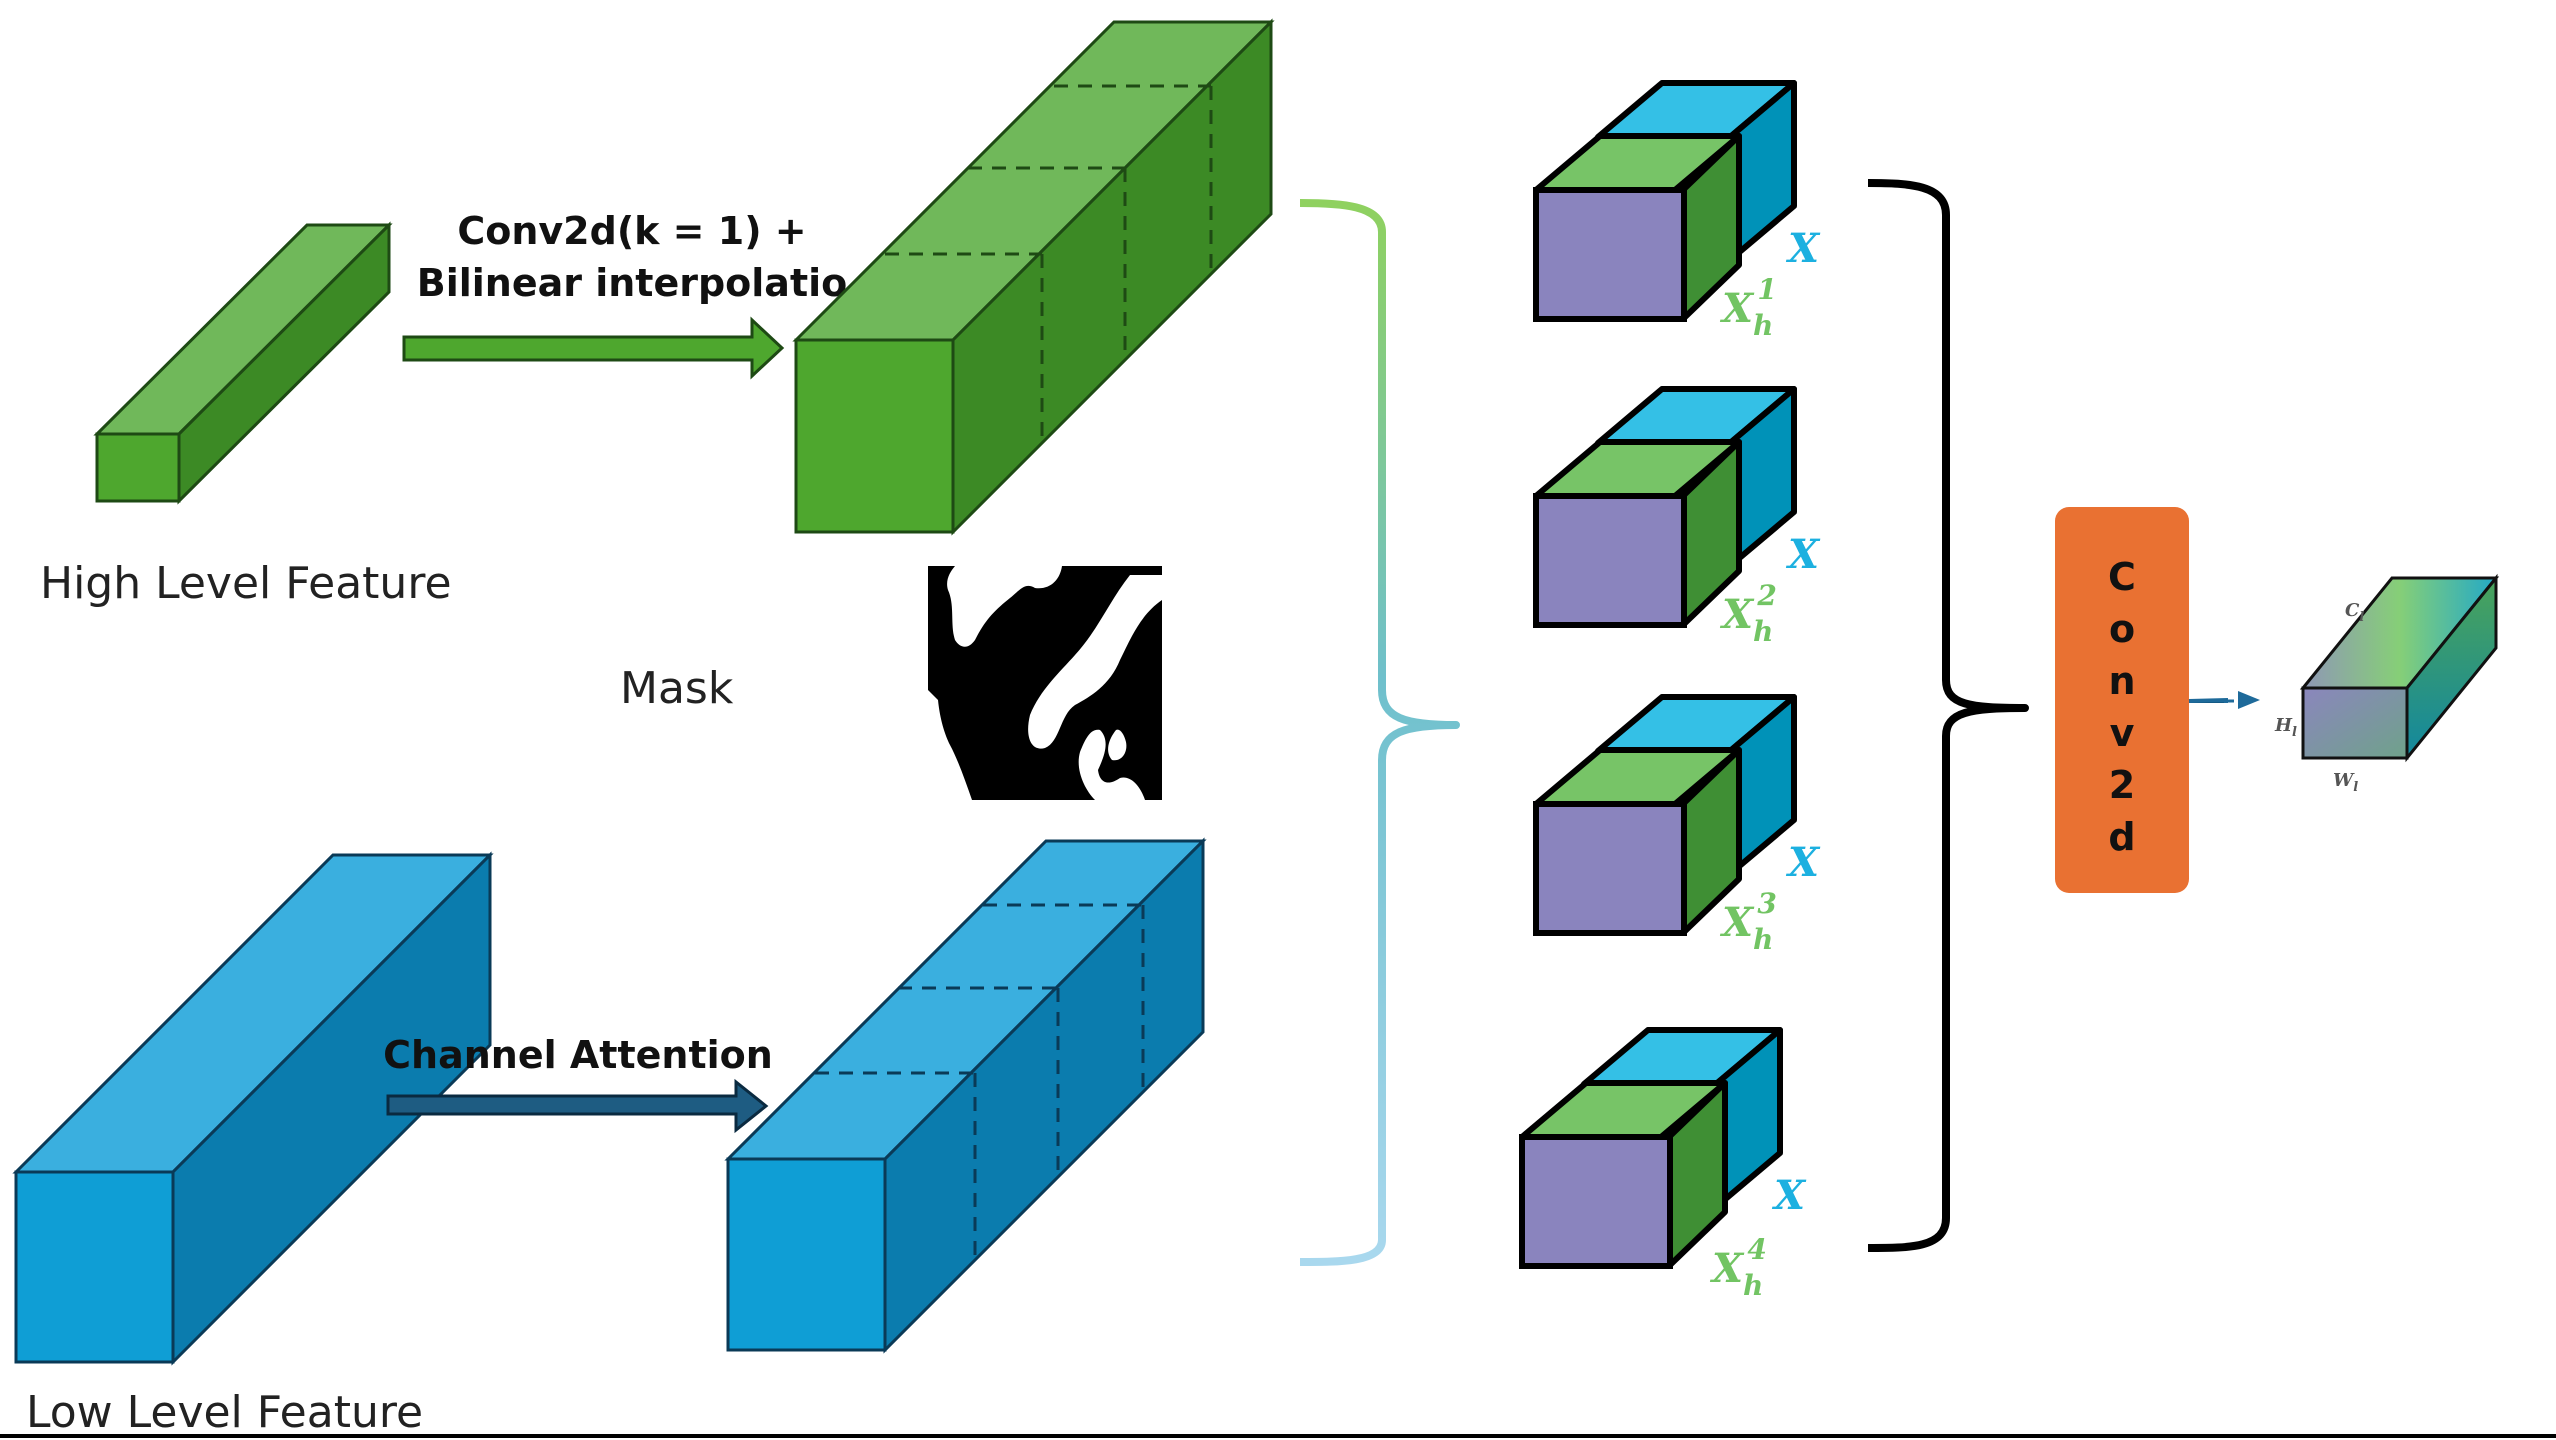 The height and width of the screenshot is (1440, 2556). Describe the element at coordinates (2285, 727) in the screenshot. I see `output-dim-h: Hl` at that location.